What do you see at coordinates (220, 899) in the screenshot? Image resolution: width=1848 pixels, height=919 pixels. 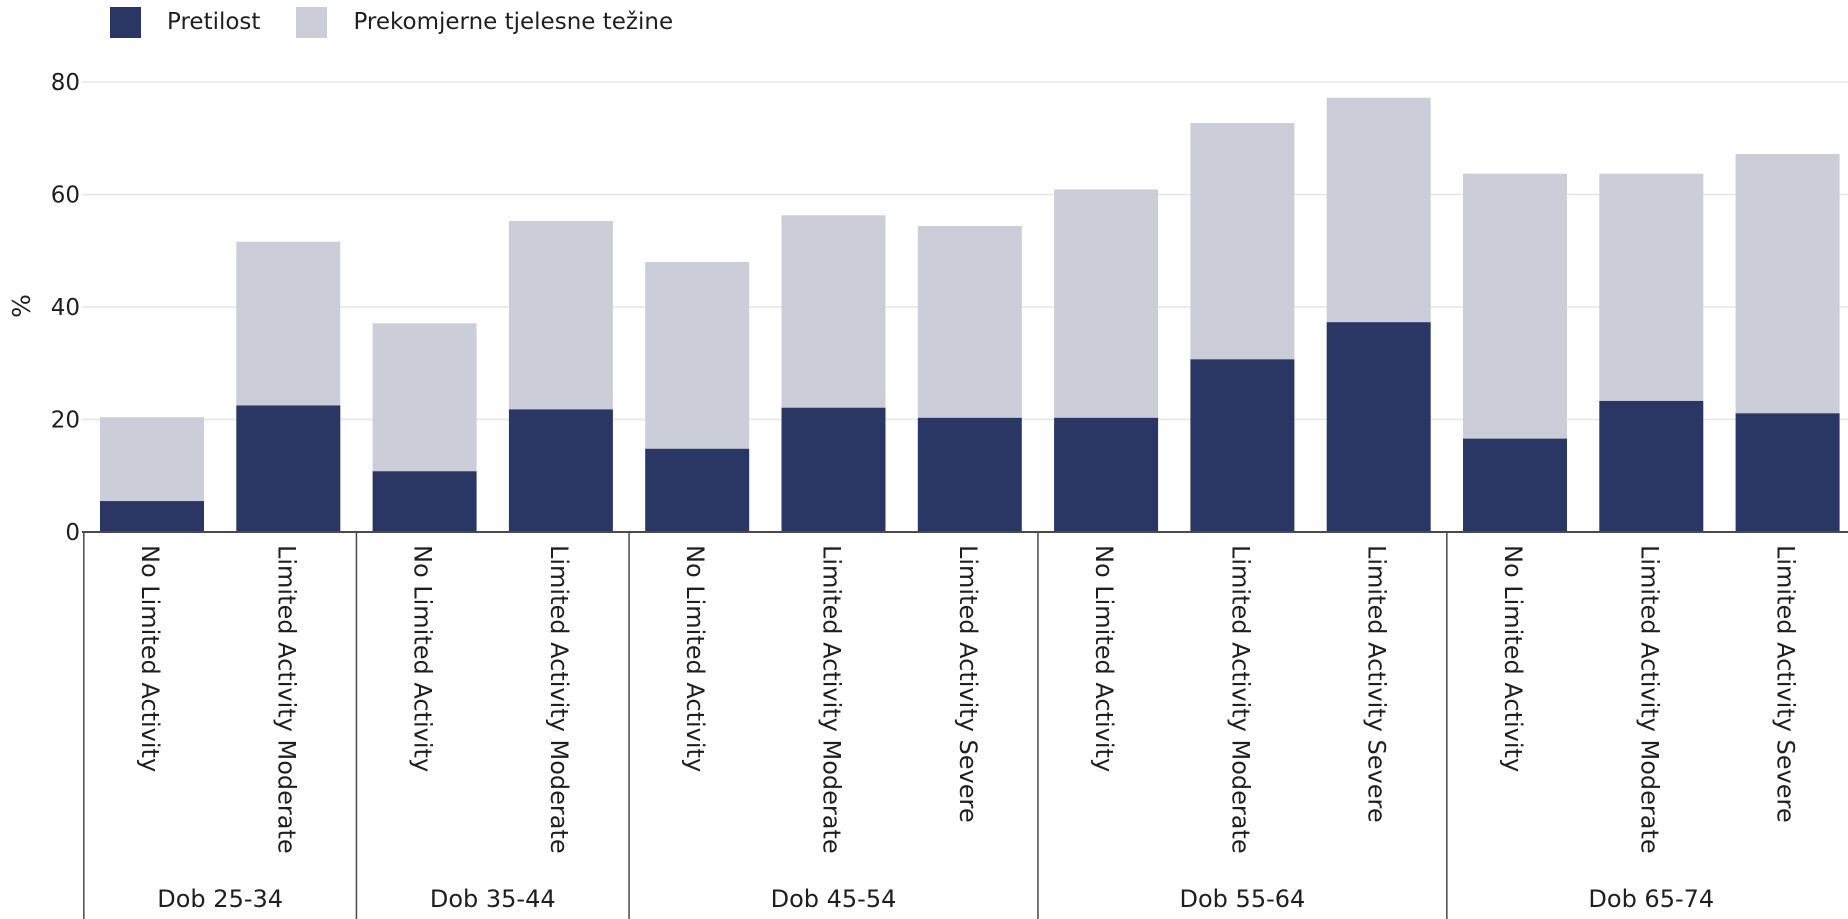 I see `x-group-label: Dob 25-34` at bounding box center [220, 899].